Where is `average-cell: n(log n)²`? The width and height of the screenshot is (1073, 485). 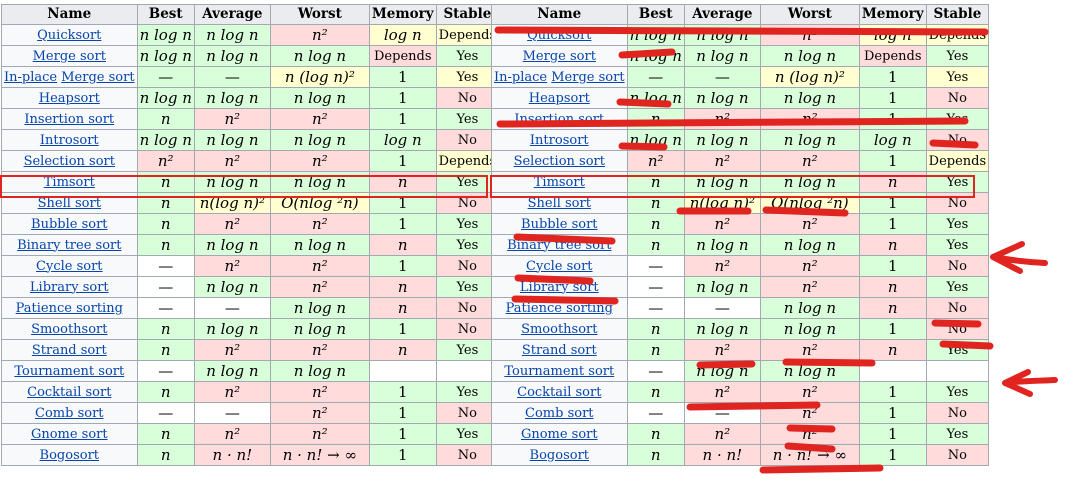
average-cell: n(log n)² is located at coordinates (232, 203).